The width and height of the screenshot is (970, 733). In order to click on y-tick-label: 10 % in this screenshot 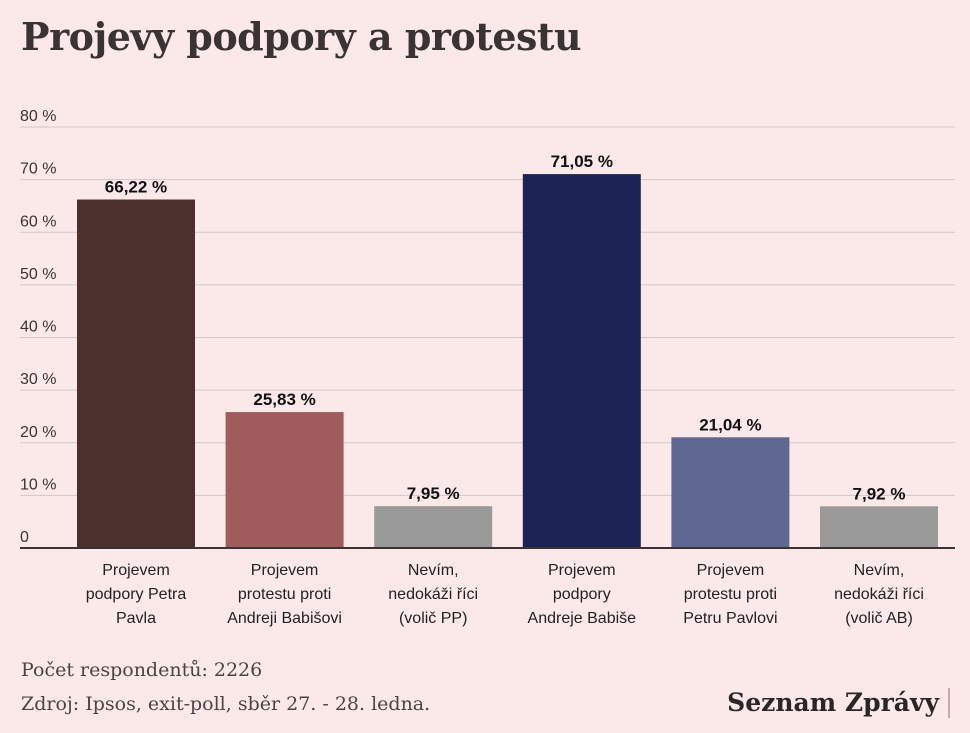, I will do `click(38, 484)`.